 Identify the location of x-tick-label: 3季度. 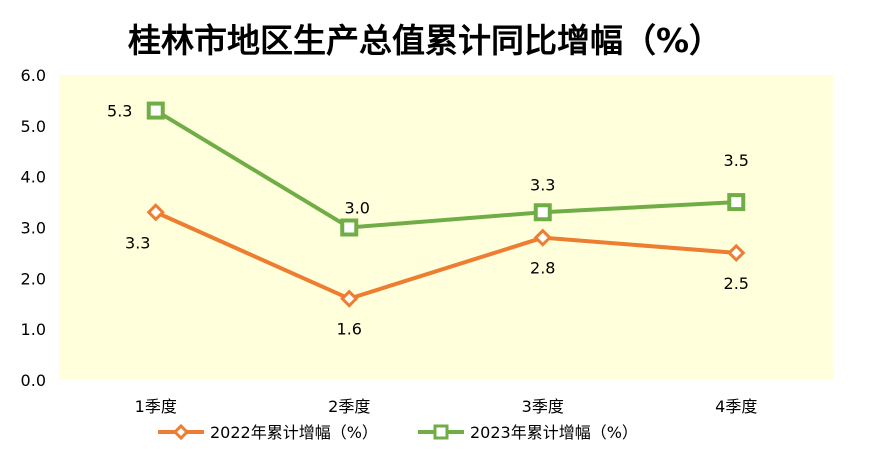
(543, 406).